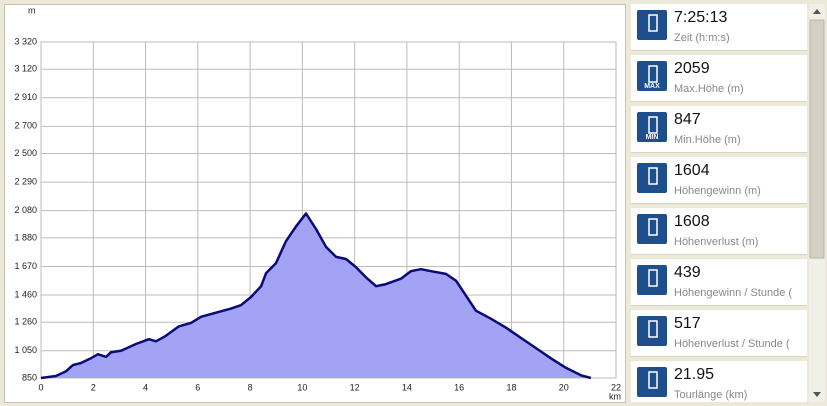  What do you see at coordinates (687, 119) in the screenshot?
I see `stat-value: 847` at bounding box center [687, 119].